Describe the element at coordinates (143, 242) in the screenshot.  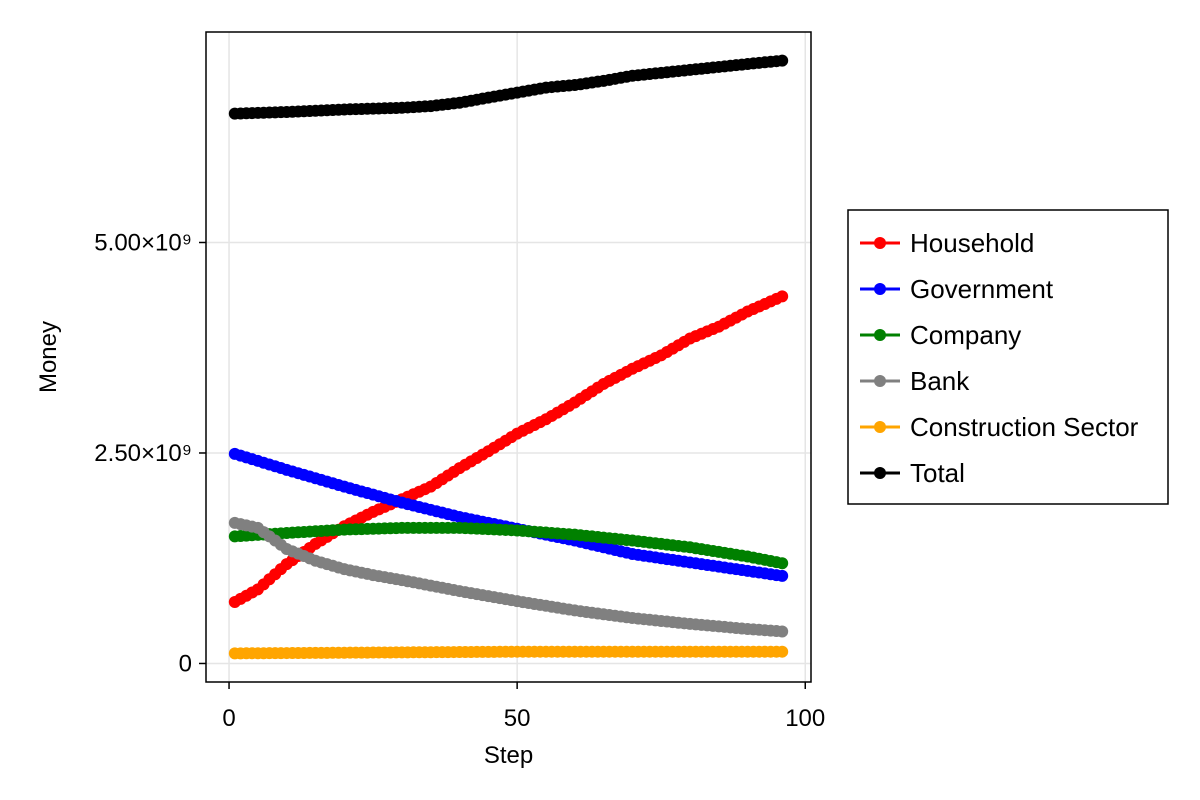
I see `y-tick-label: 5.00×10⁹` at that location.